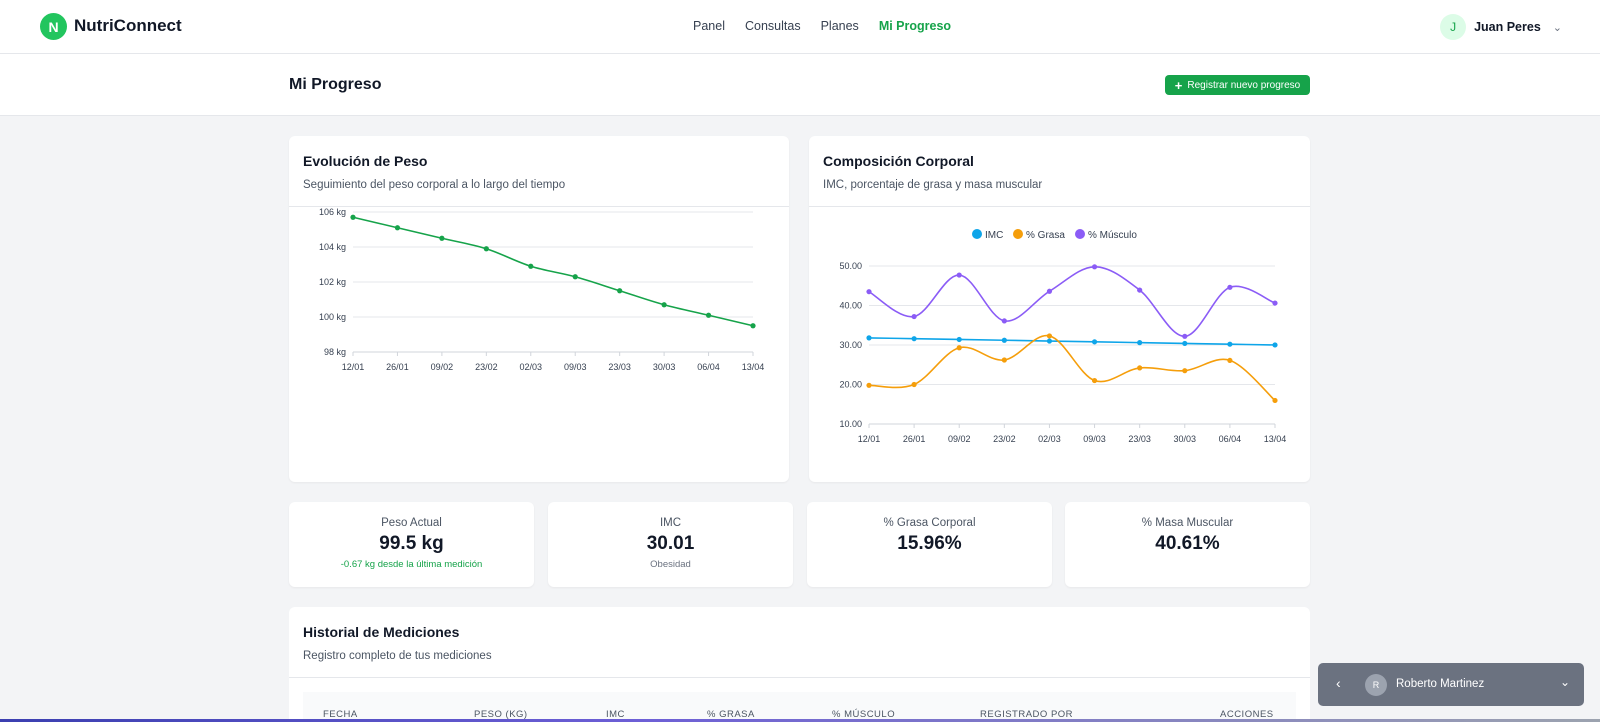 This screenshot has height=722, width=1600. I want to click on col-grasa: % GRASA, so click(731, 714).